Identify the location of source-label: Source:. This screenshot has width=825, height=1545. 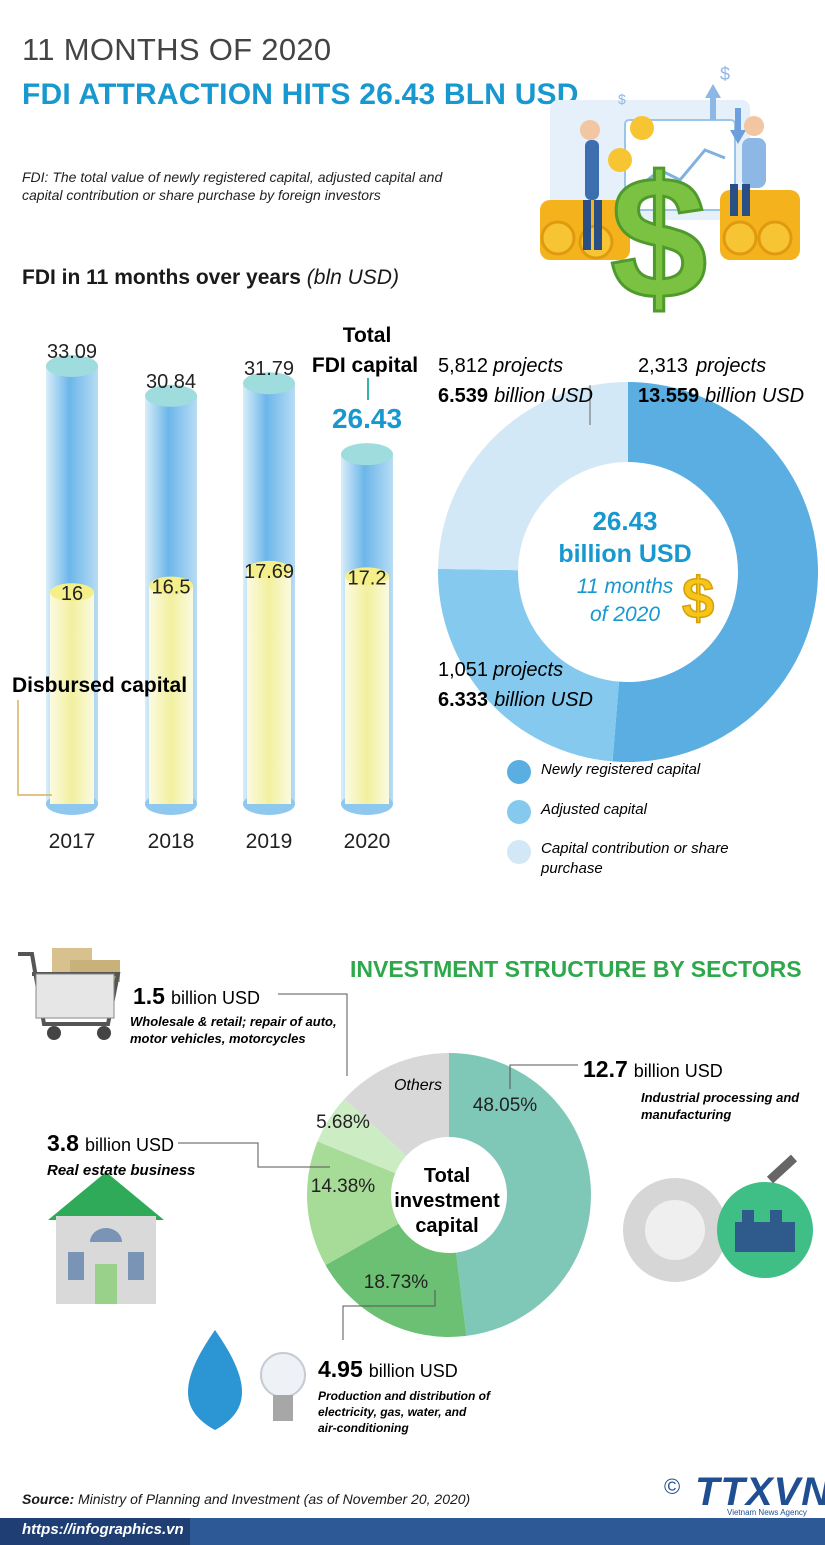
(48, 1499).